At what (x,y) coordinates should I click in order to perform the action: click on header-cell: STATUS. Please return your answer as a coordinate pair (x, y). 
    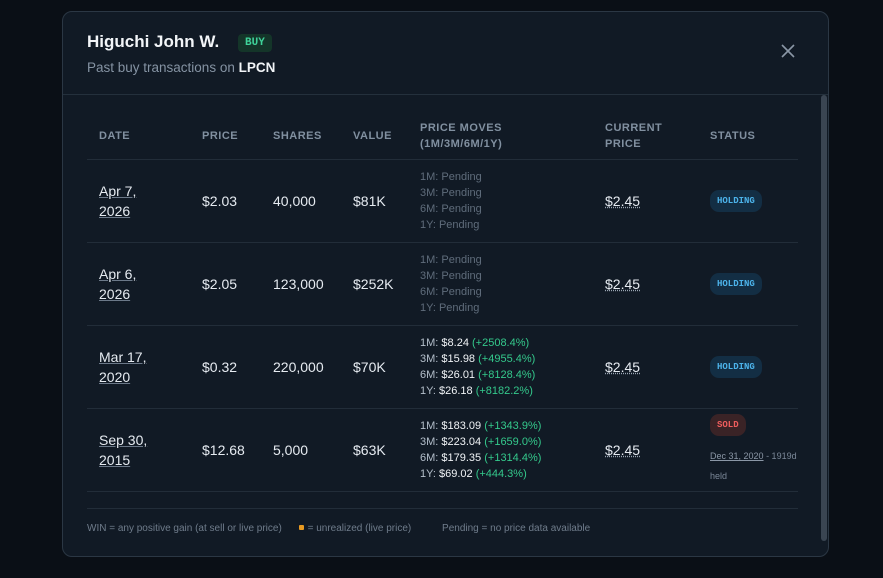
    Looking at the image, I should click on (748, 136).